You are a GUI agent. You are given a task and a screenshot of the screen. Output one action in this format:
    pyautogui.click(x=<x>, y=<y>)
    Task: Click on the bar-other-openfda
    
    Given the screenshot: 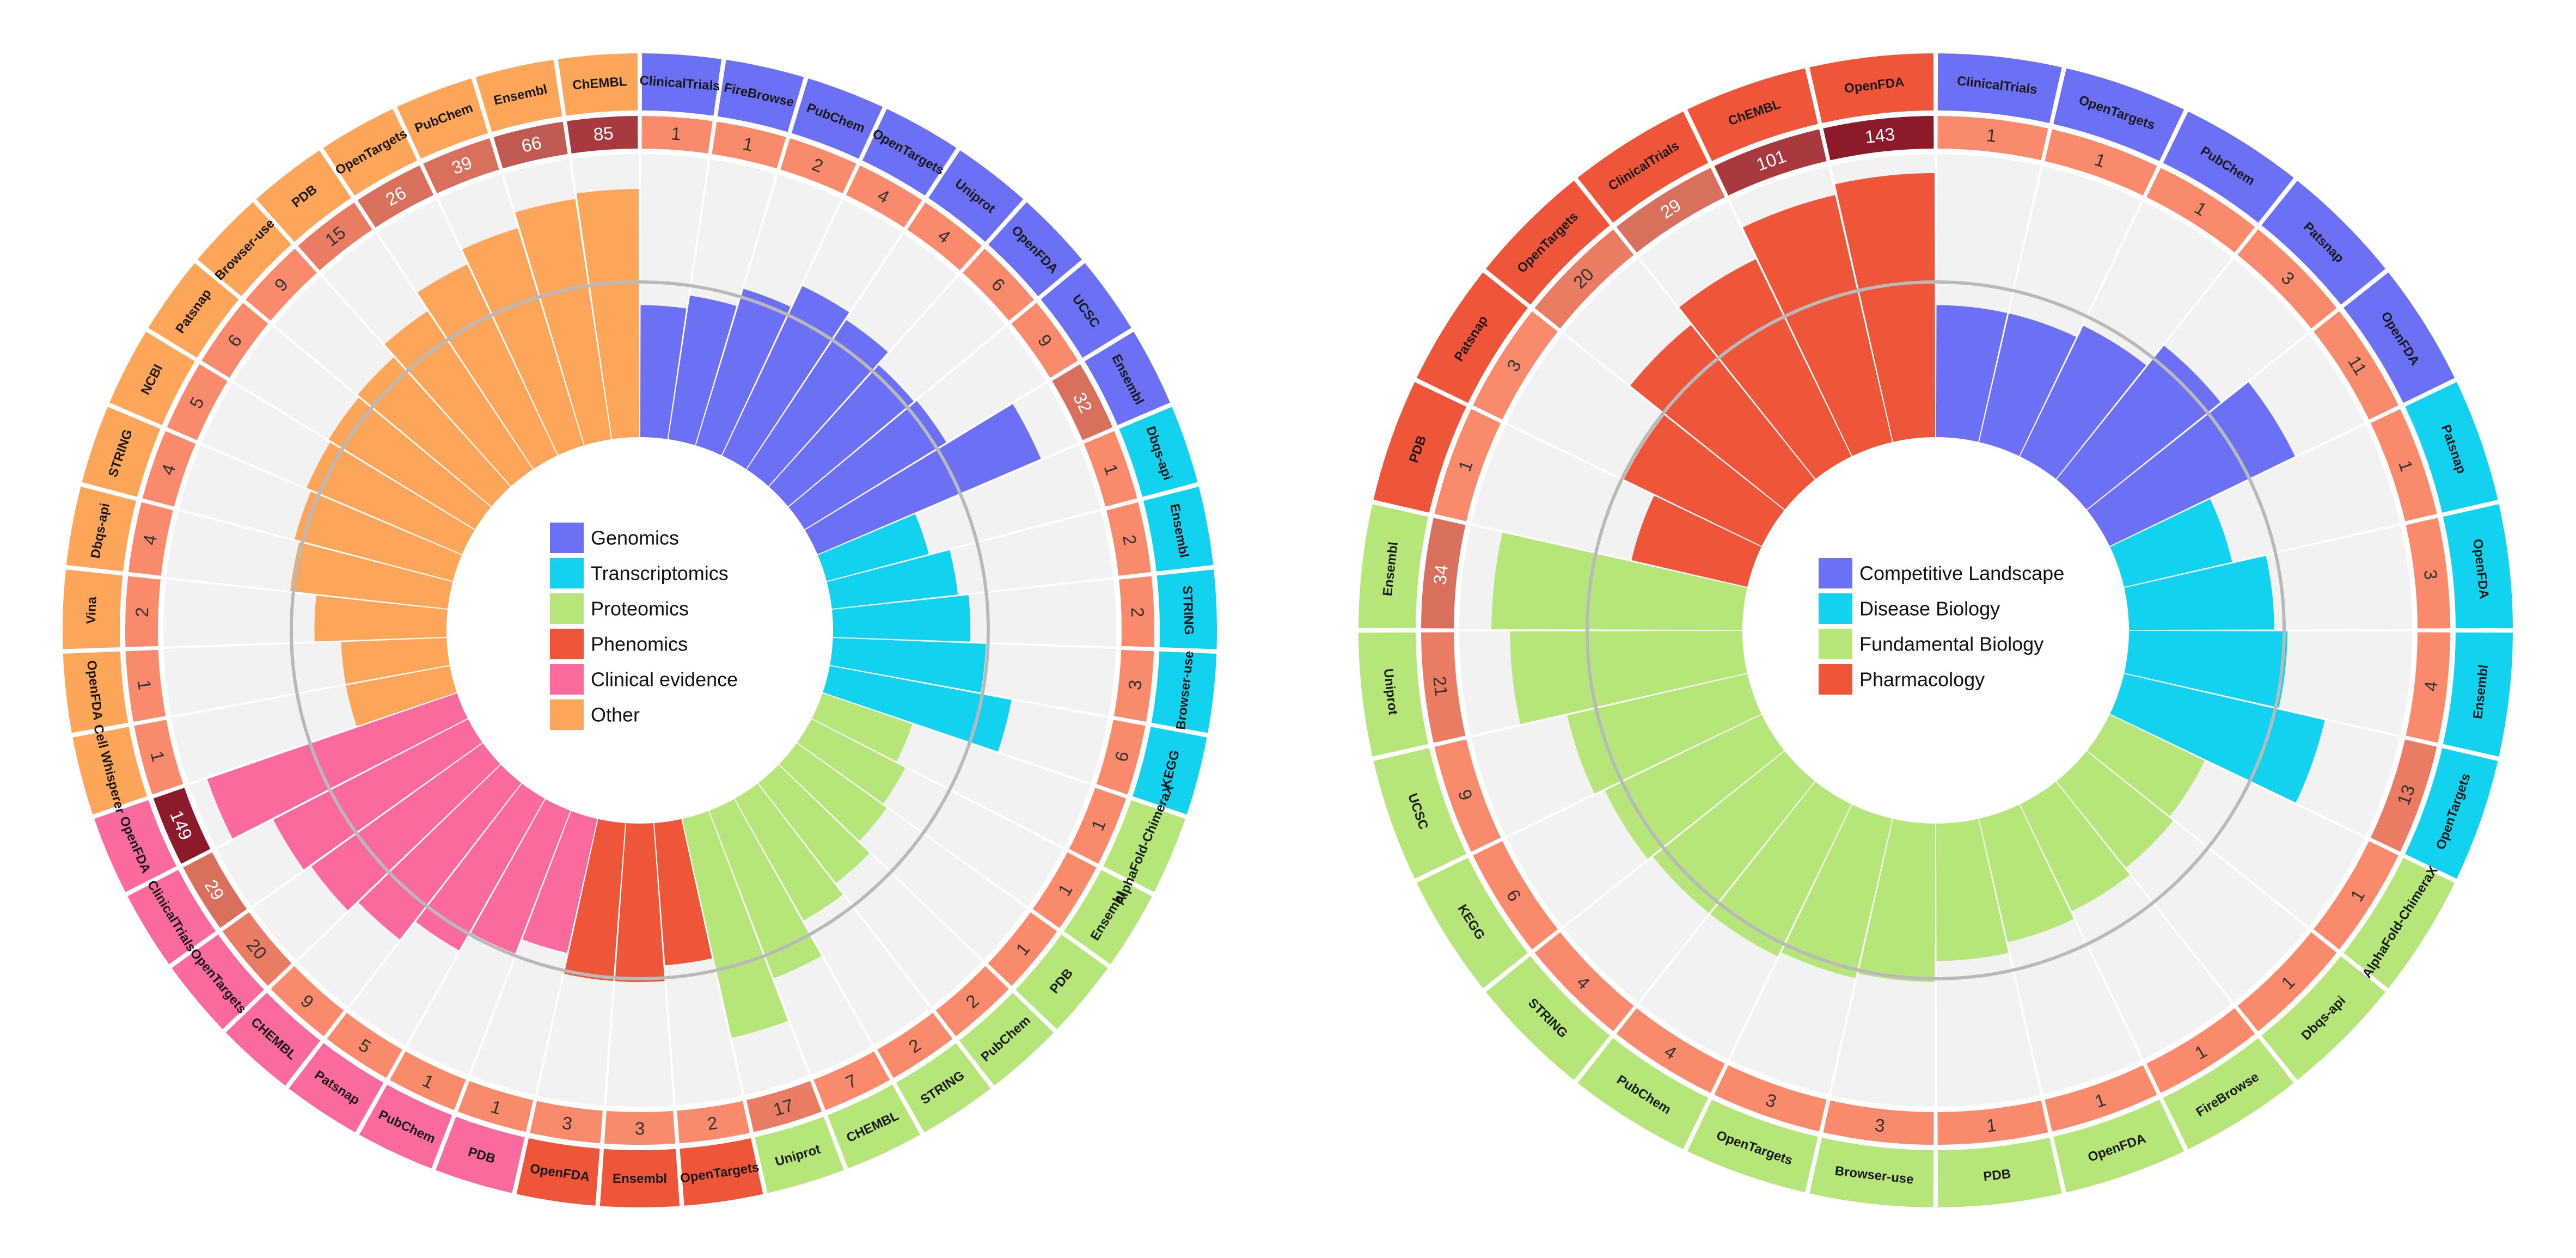 What is the action you would take?
    pyautogui.click(x=395, y=660)
    